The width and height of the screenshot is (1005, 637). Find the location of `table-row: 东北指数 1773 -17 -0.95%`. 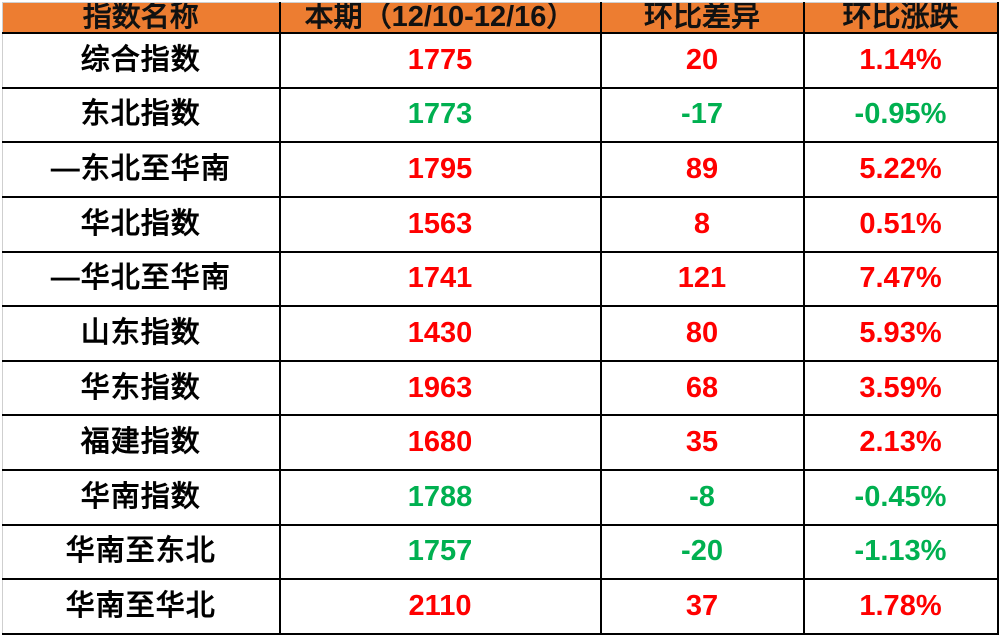

table-row: 东北指数 1773 -17 -0.95% is located at coordinates (500, 115).